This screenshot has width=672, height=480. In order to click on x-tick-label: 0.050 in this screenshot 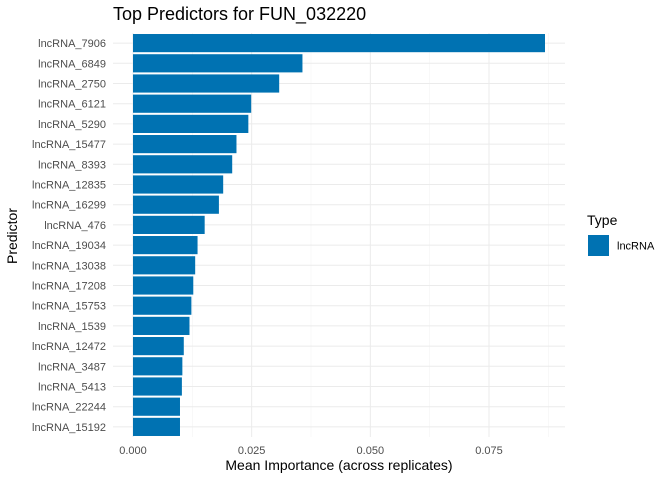, I will do `click(371, 451)`.